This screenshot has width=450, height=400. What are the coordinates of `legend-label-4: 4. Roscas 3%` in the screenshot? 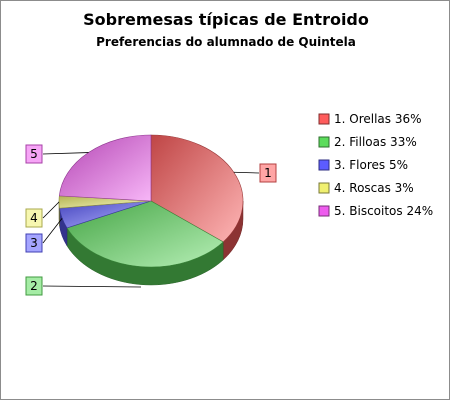 It's located at (374, 188).